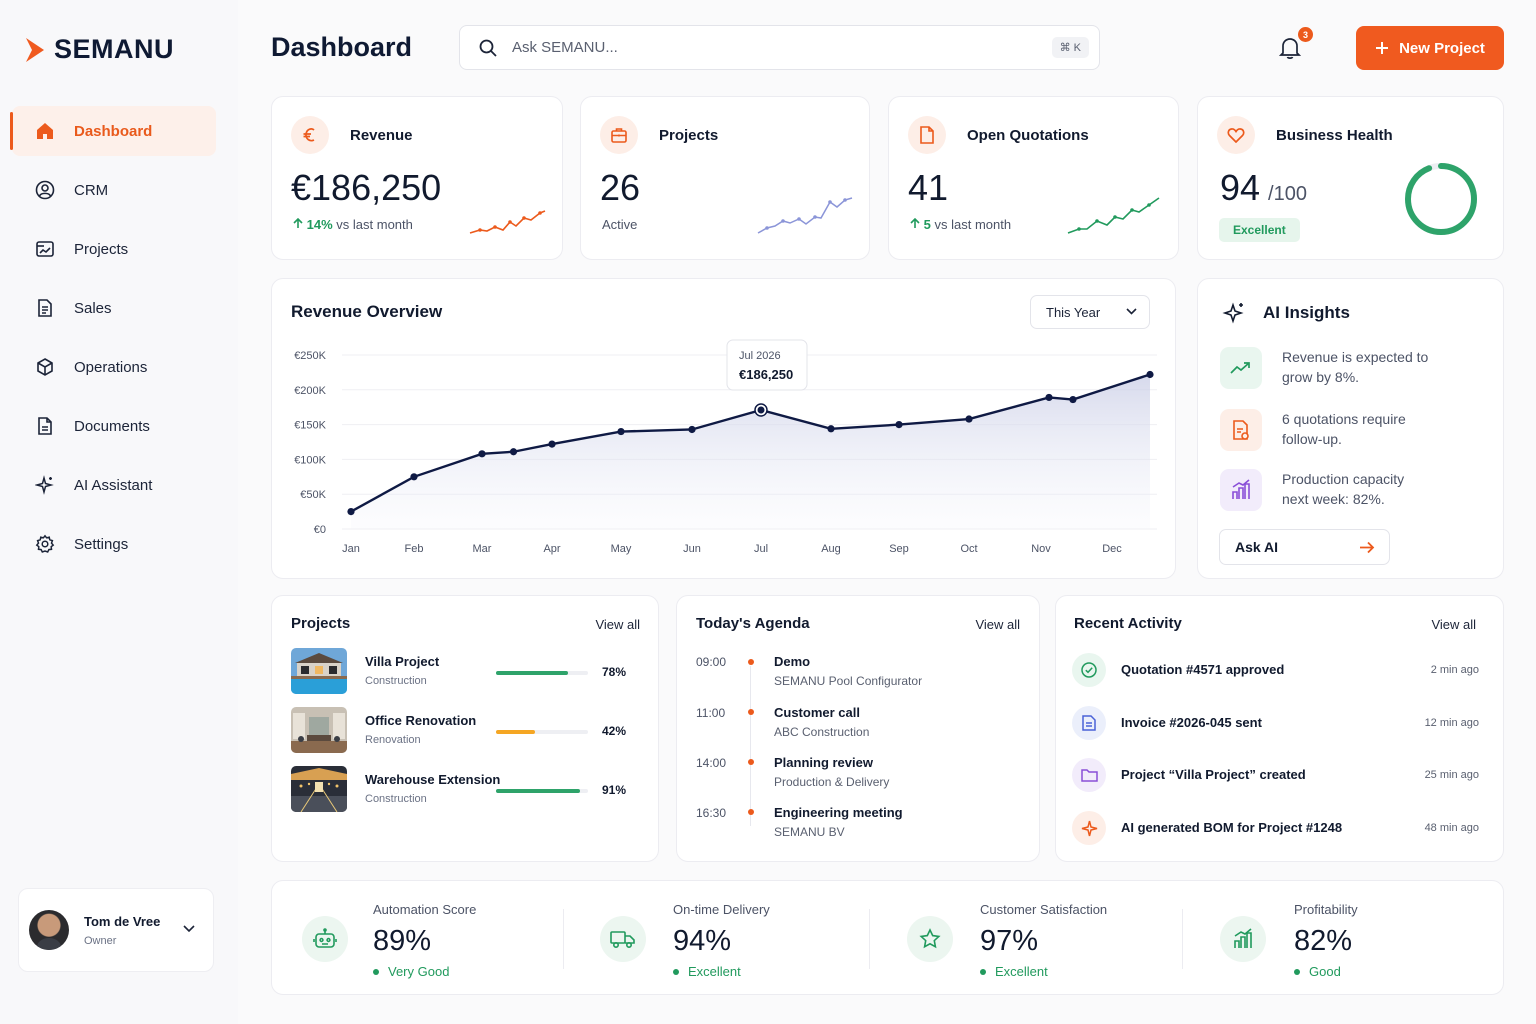  Describe the element at coordinates (928, 187) in the screenshot. I see `kpi-value: 41` at that location.